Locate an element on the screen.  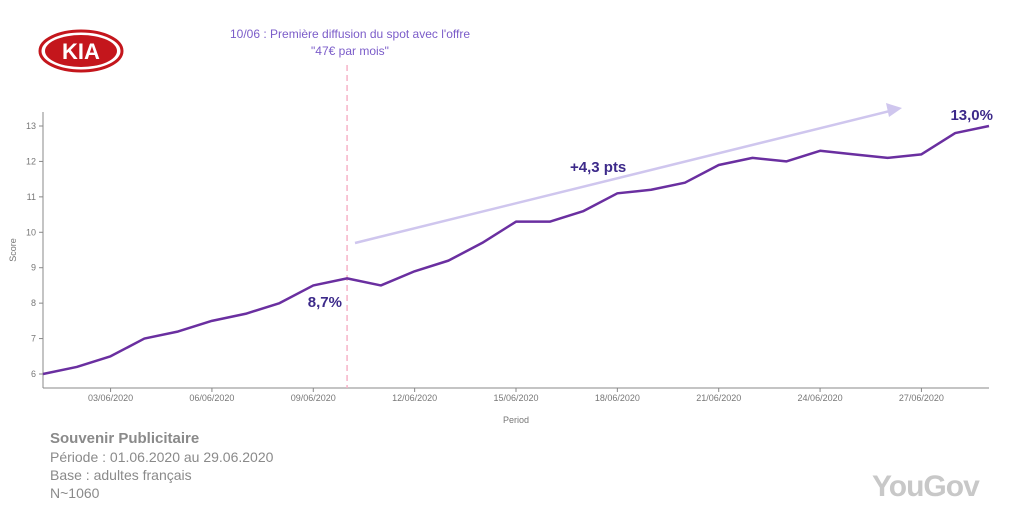
x-tick-label: 18/06/2020 is located at coordinates (617, 398).